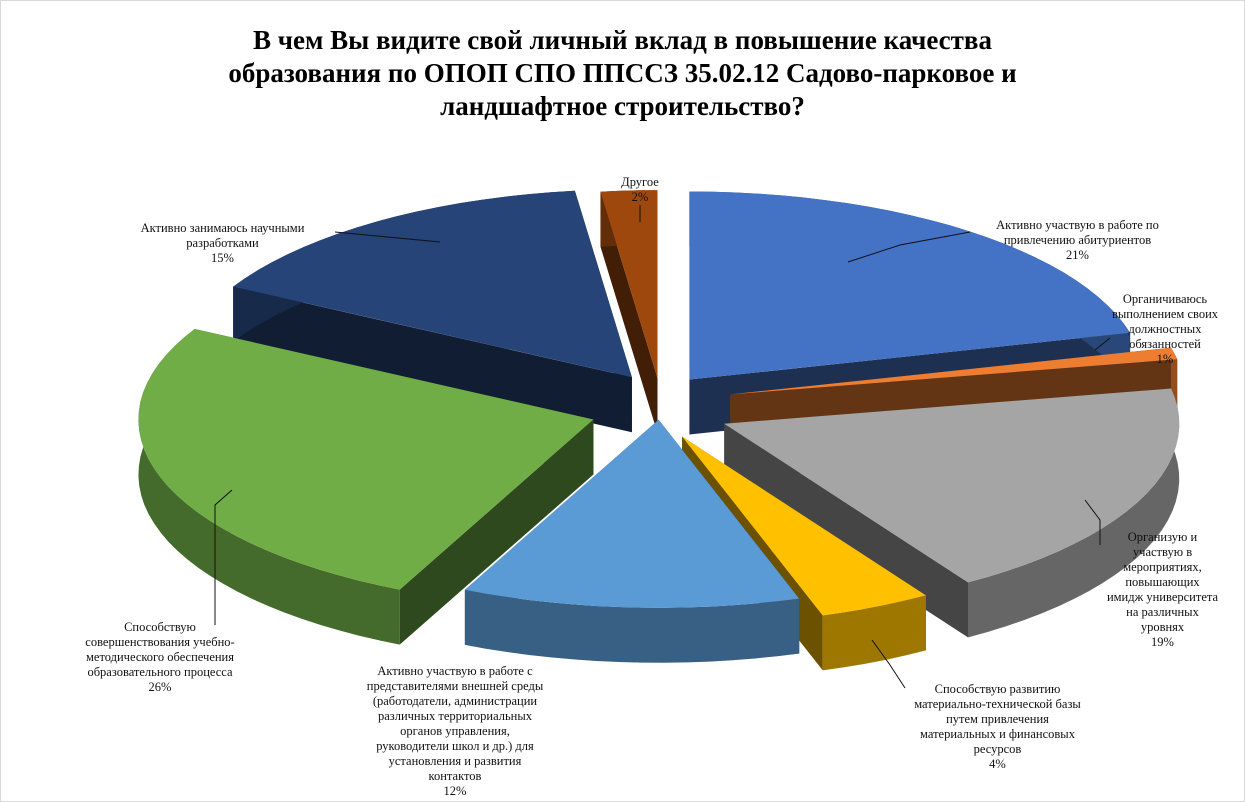  Describe the element at coordinates (640, 197) in the screenshot. I see `slice-label-other-value: 2%` at that location.